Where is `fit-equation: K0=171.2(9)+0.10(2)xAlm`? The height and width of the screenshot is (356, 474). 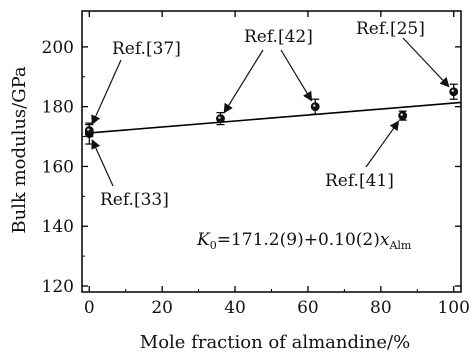 fit-equation: K0=171.2(9)+0.10(2)xAlm is located at coordinates (304, 241).